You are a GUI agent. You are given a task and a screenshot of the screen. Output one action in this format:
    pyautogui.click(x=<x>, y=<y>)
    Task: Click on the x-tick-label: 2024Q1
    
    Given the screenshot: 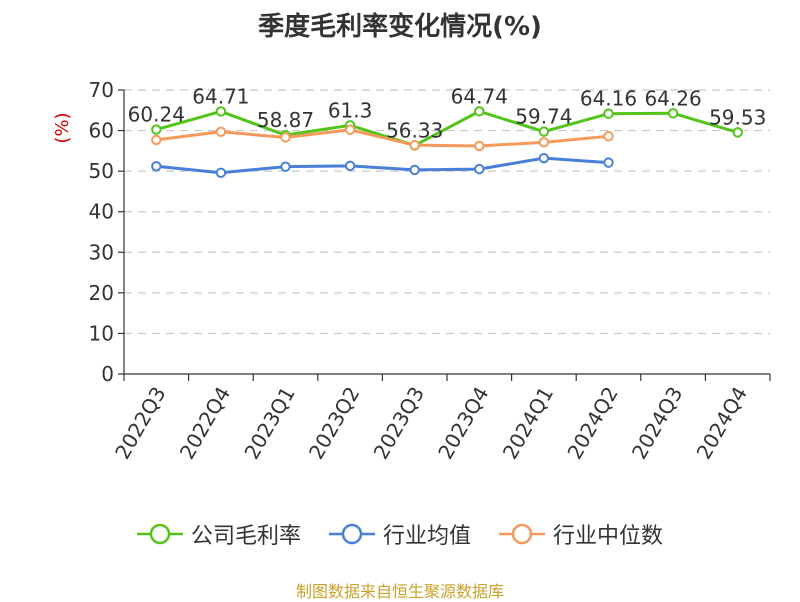 What is the action you would take?
    pyautogui.click(x=528, y=423)
    